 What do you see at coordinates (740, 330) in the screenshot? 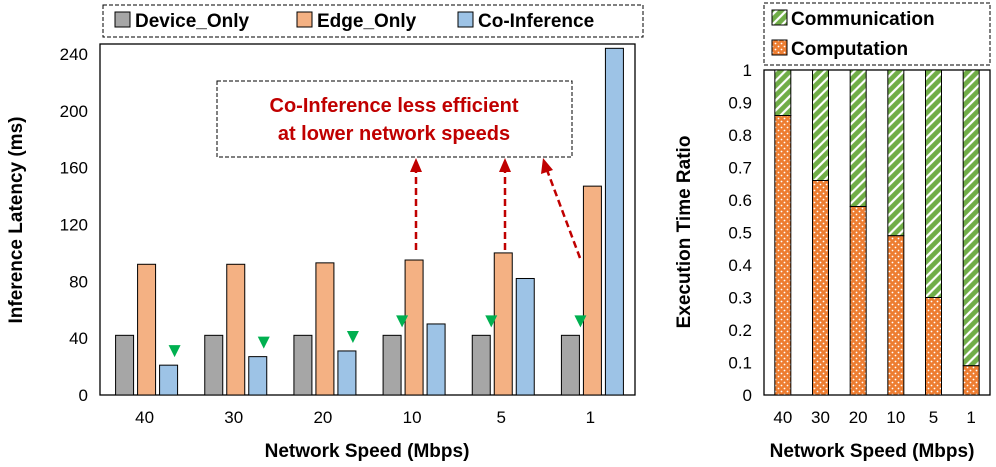
I see `right-y-tick-label: 0.2` at bounding box center [740, 330].